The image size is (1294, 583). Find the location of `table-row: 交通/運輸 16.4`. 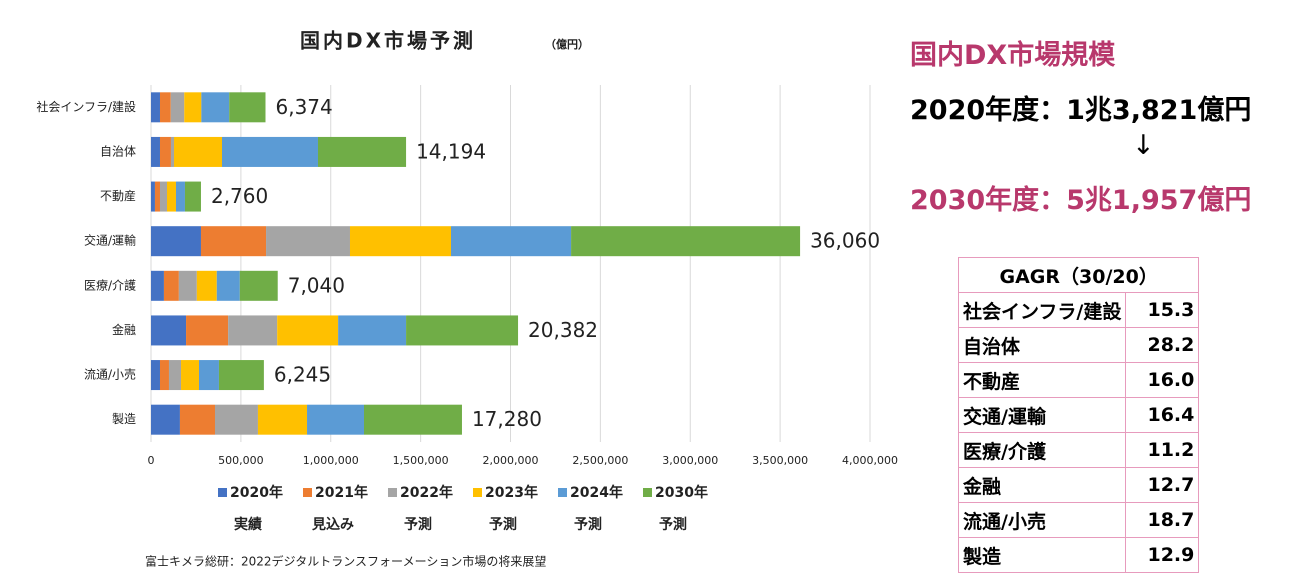

table-row: 交通/運輸 16.4 is located at coordinates (1078, 415).